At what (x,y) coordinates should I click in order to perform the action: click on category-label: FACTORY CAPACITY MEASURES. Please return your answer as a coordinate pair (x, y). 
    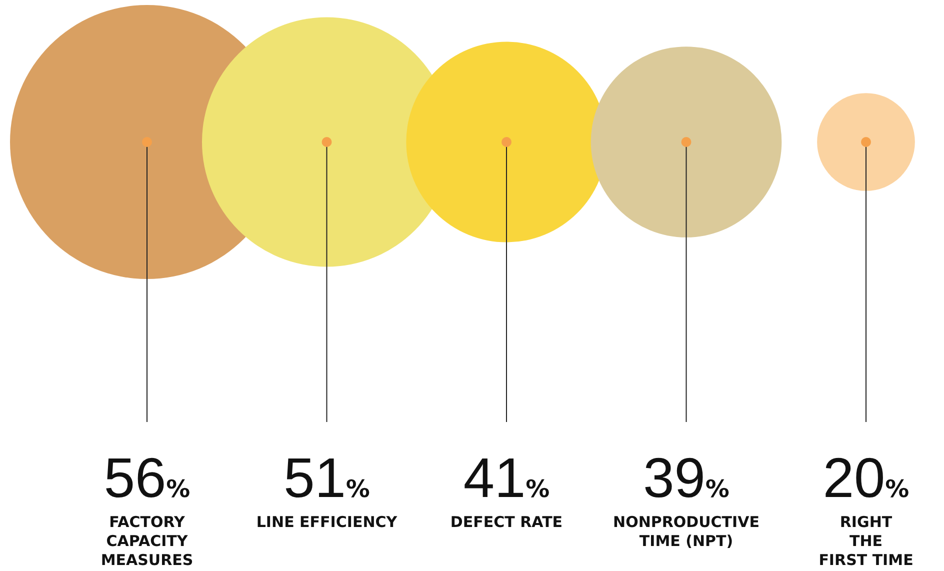
    Looking at the image, I should click on (147, 541).